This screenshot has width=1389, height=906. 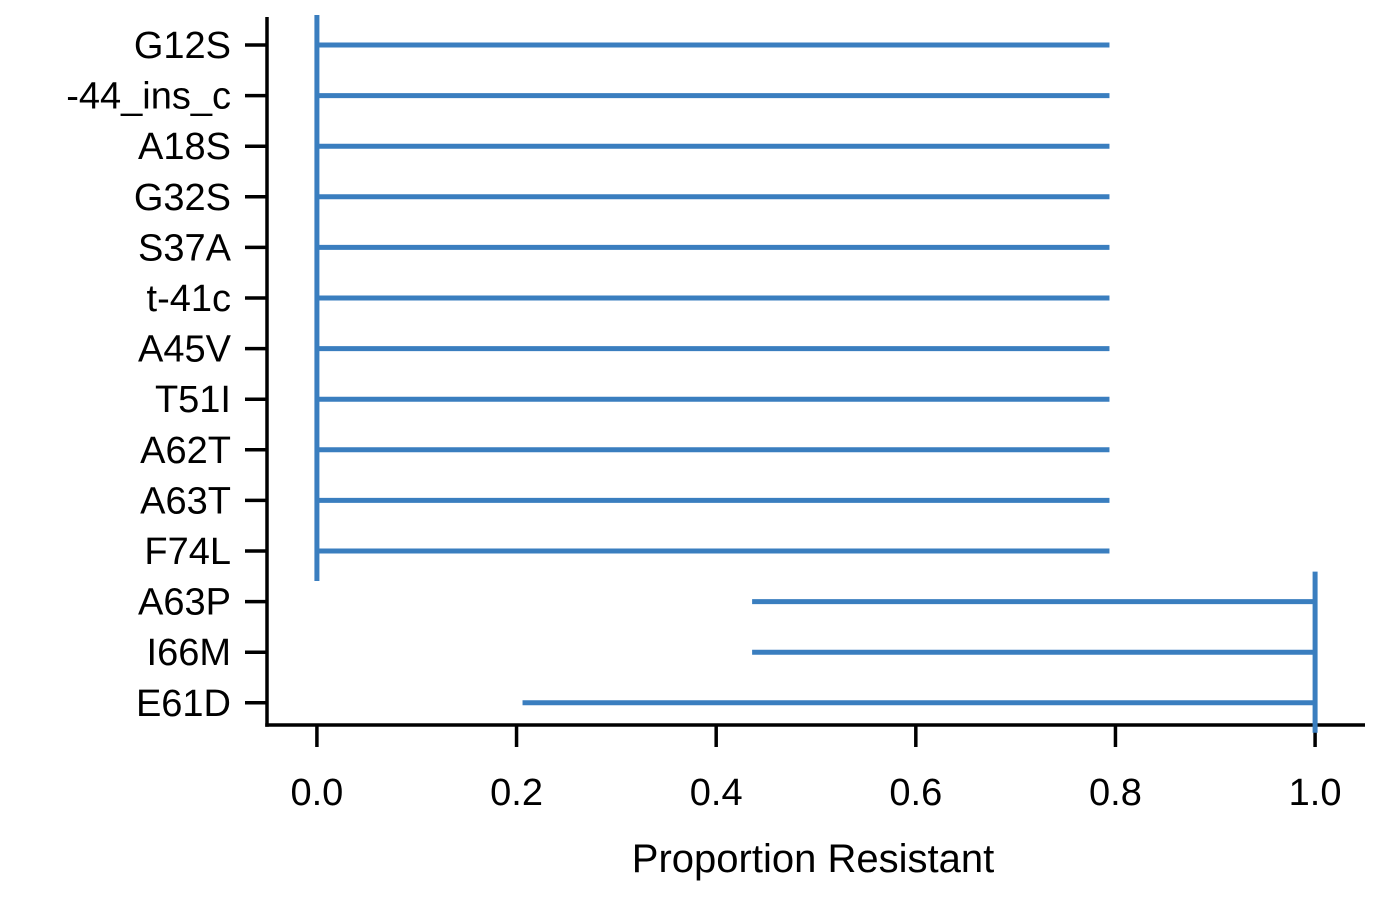 I want to click on x-tick-label-0.0: 0.0, so click(x=316, y=793).